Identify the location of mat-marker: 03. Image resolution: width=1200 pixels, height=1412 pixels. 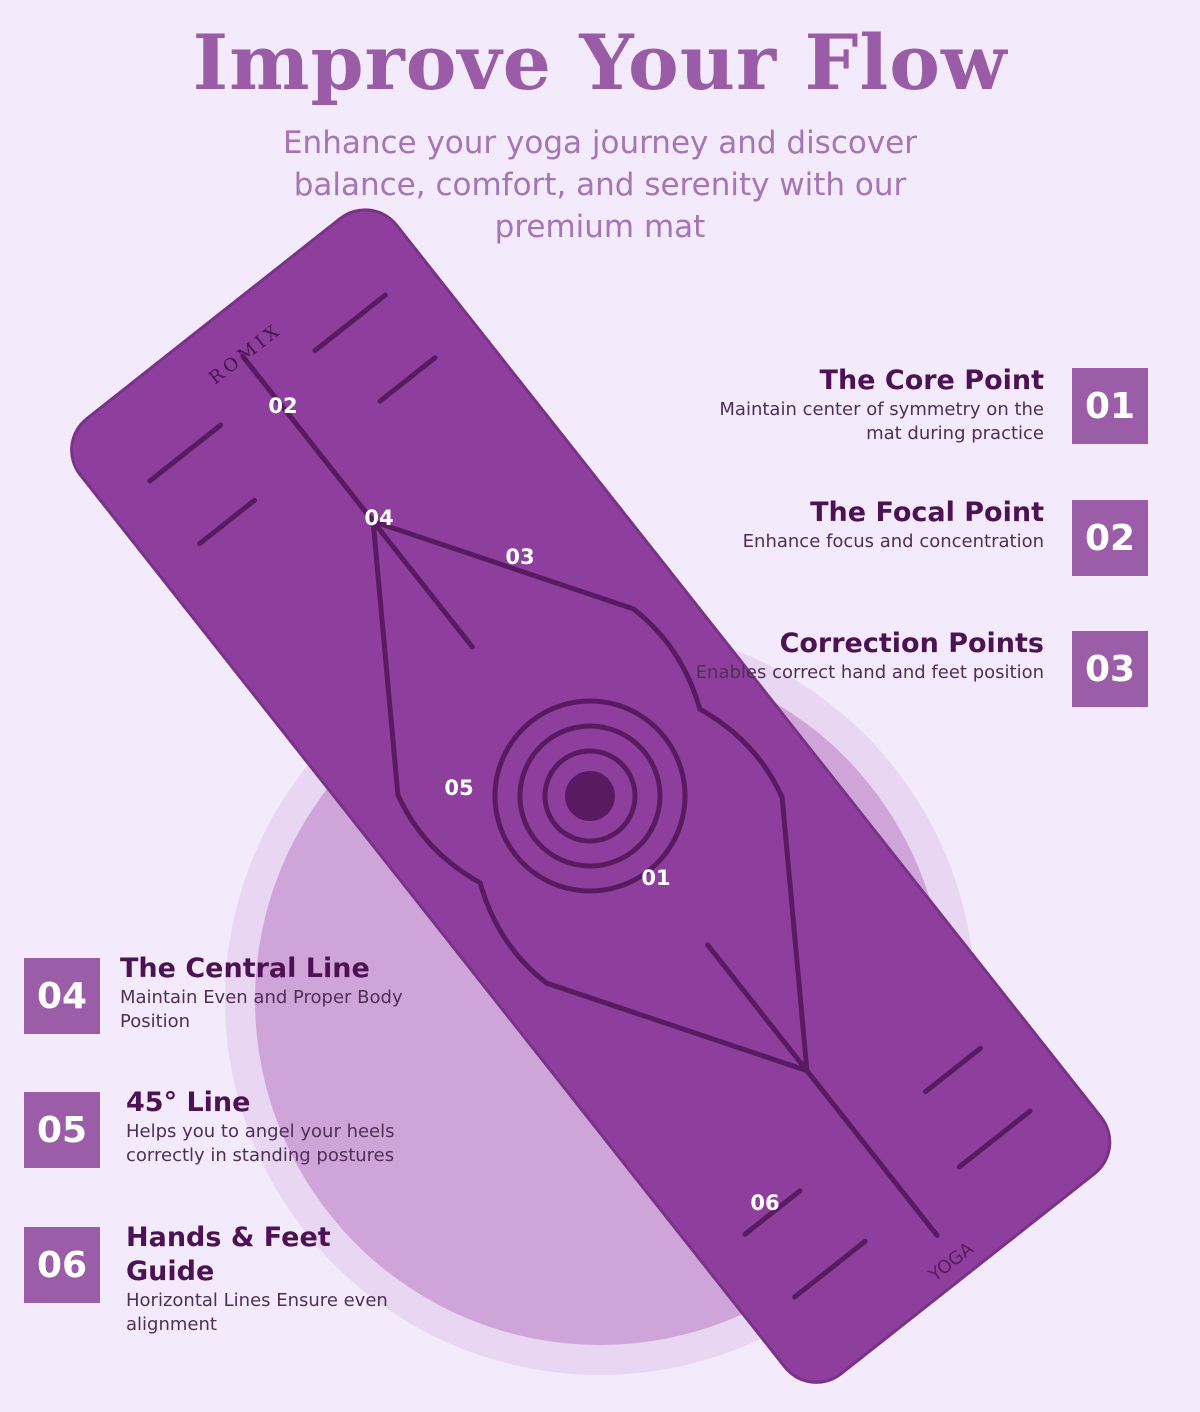
(519, 557).